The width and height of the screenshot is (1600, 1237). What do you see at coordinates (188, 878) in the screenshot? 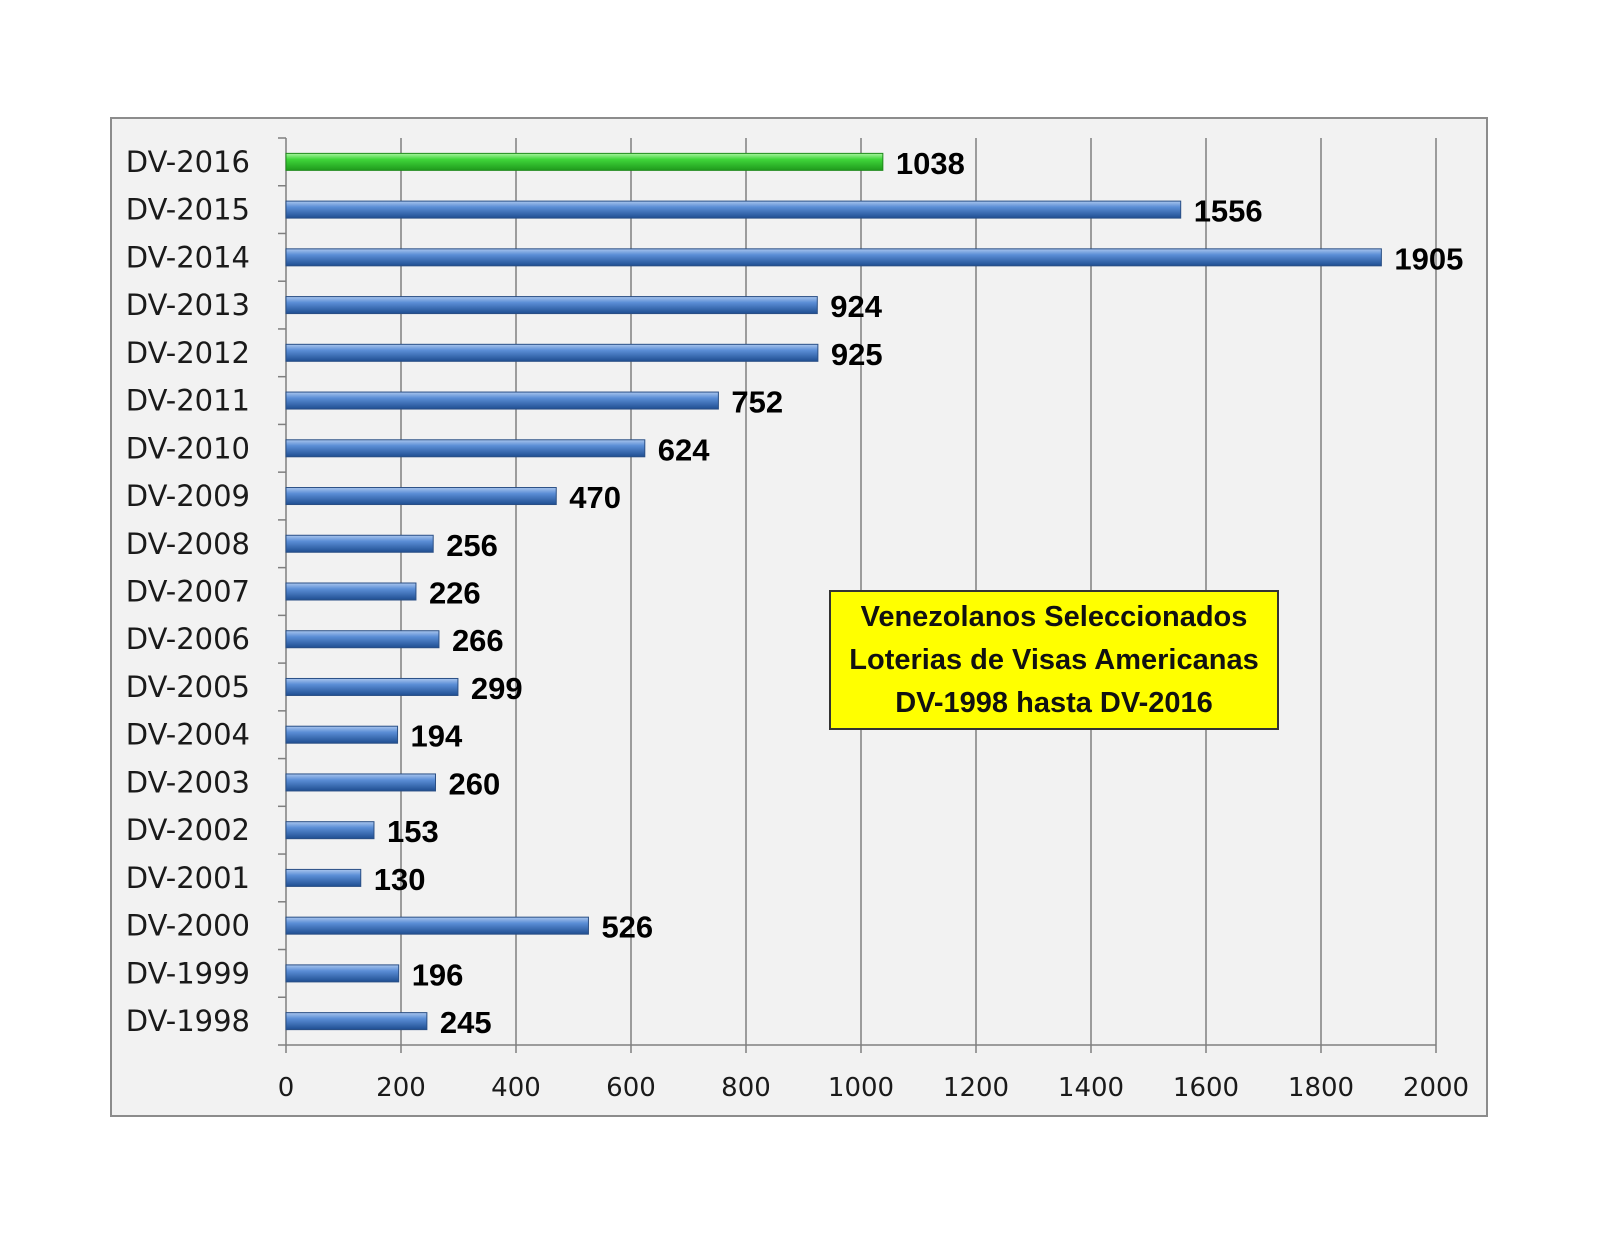
I see `category-label-DV-2001: DV-2001` at bounding box center [188, 878].